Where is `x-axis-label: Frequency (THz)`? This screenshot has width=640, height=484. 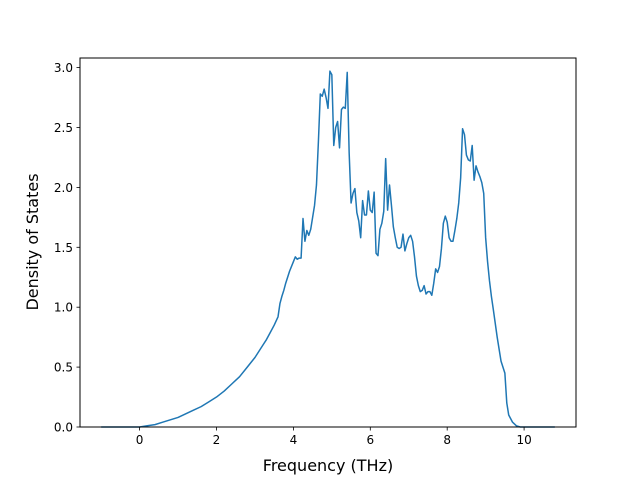
x-axis-label: Frequency (THz) is located at coordinates (328, 465).